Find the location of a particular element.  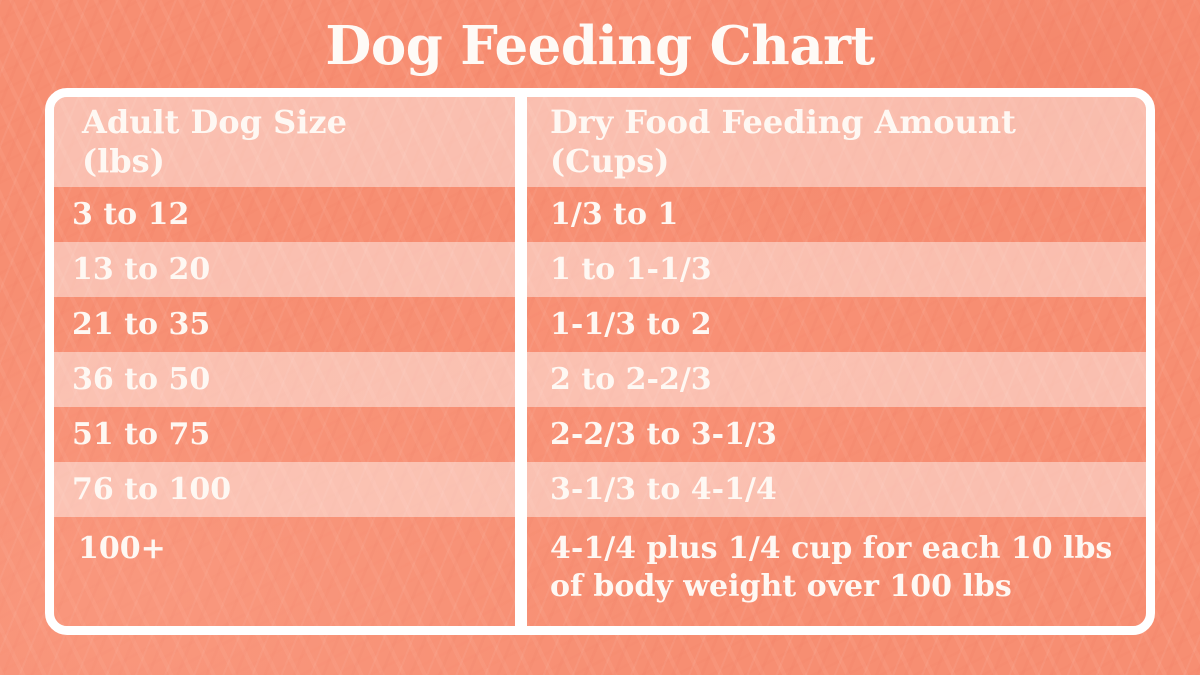

dog-size-cell: 51 to 75 is located at coordinates (284, 434).